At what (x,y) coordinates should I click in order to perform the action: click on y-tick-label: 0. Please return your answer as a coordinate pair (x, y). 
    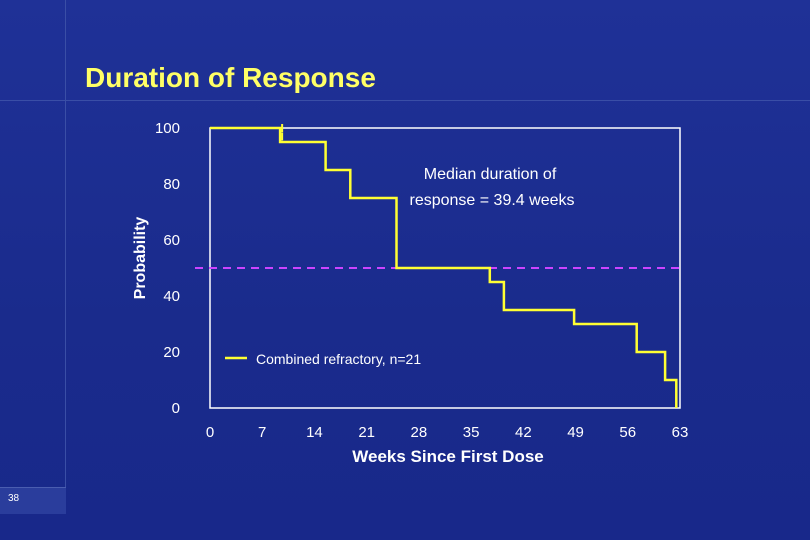
    Looking at the image, I should click on (176, 408).